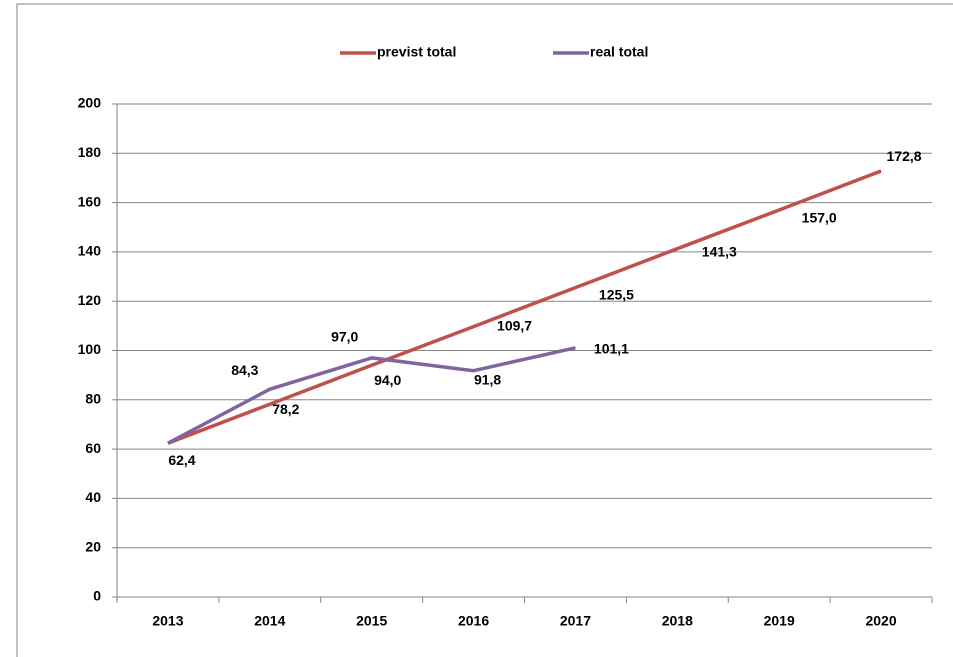 This screenshot has height=657, width=953. I want to click on x-tick-label: 2020, so click(880, 621).